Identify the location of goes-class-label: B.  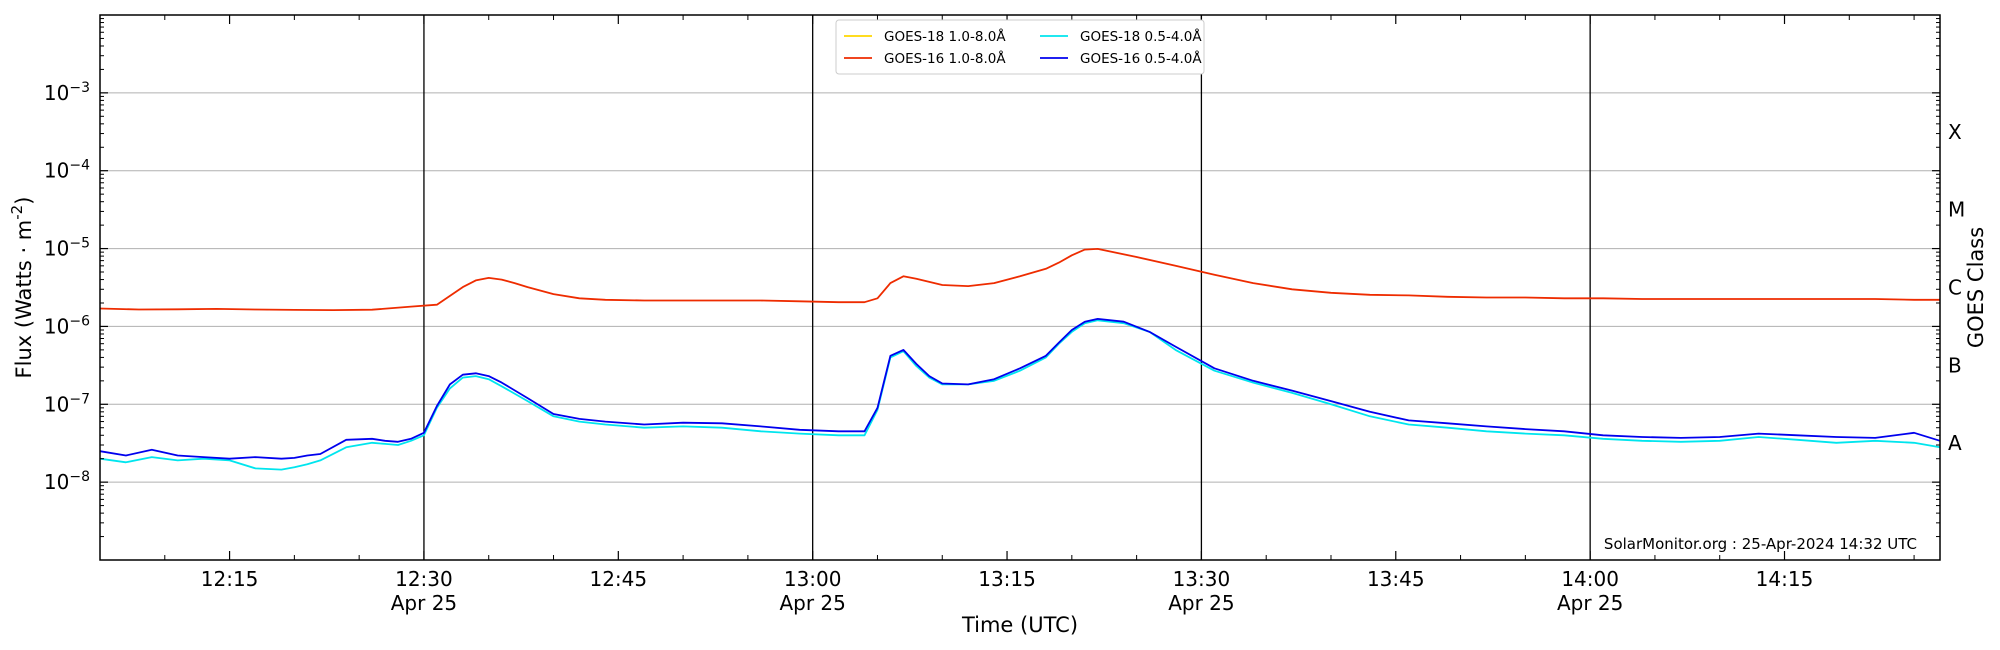
(1955, 365).